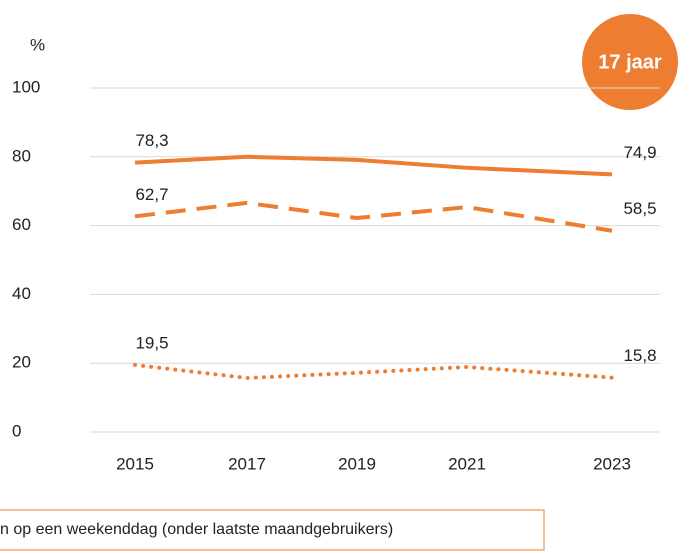 The height and width of the screenshot is (554, 697). What do you see at coordinates (151, 194) in the screenshot?
I see `data-label: 62,7` at bounding box center [151, 194].